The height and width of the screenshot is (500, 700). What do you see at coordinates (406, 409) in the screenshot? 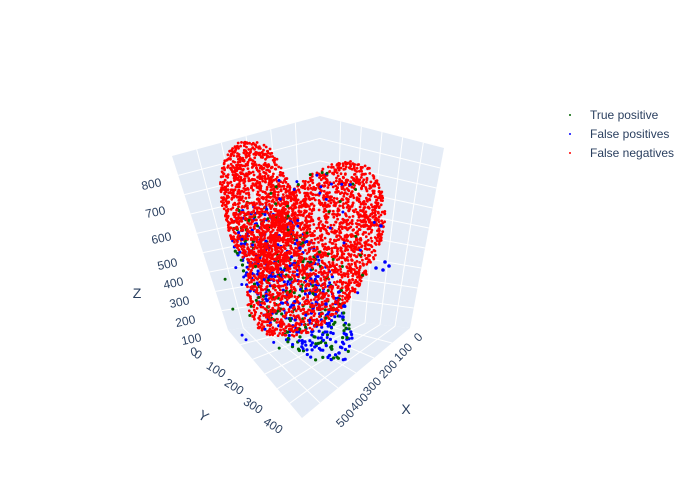
I see `x-axis-title: X` at bounding box center [406, 409].